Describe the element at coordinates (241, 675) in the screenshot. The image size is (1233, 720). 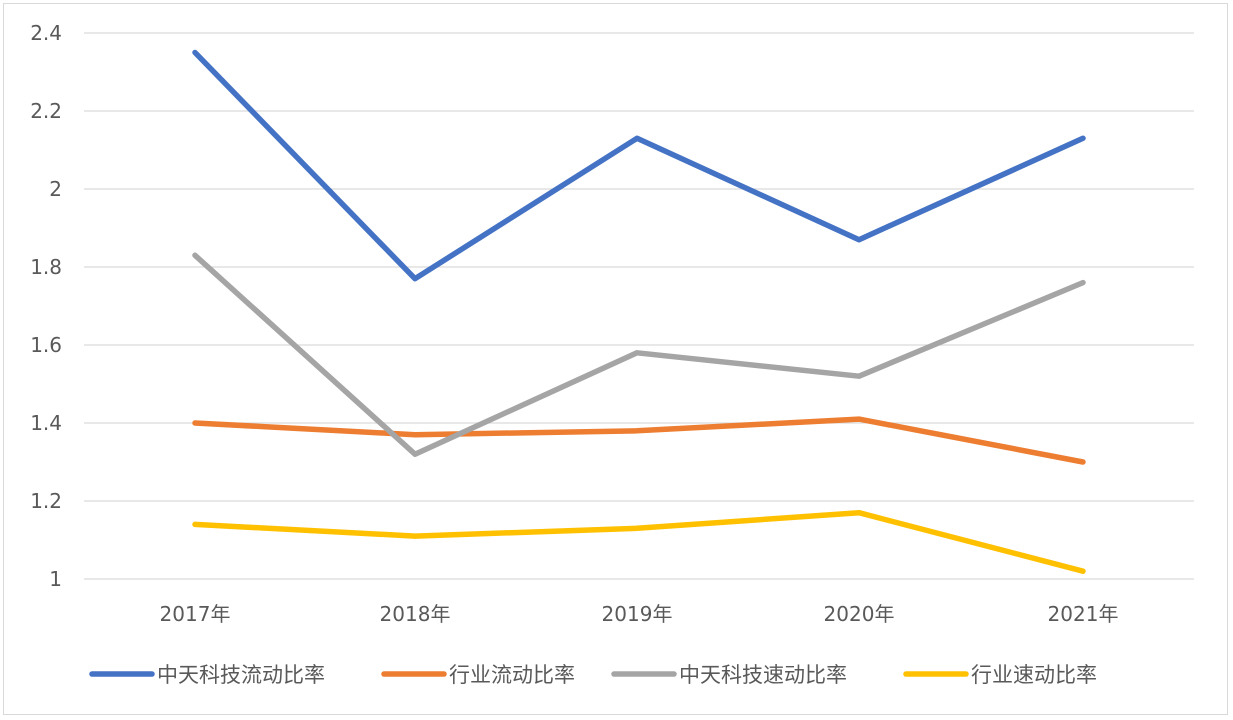
I see `legend-label: 中天科技流动比率` at that location.